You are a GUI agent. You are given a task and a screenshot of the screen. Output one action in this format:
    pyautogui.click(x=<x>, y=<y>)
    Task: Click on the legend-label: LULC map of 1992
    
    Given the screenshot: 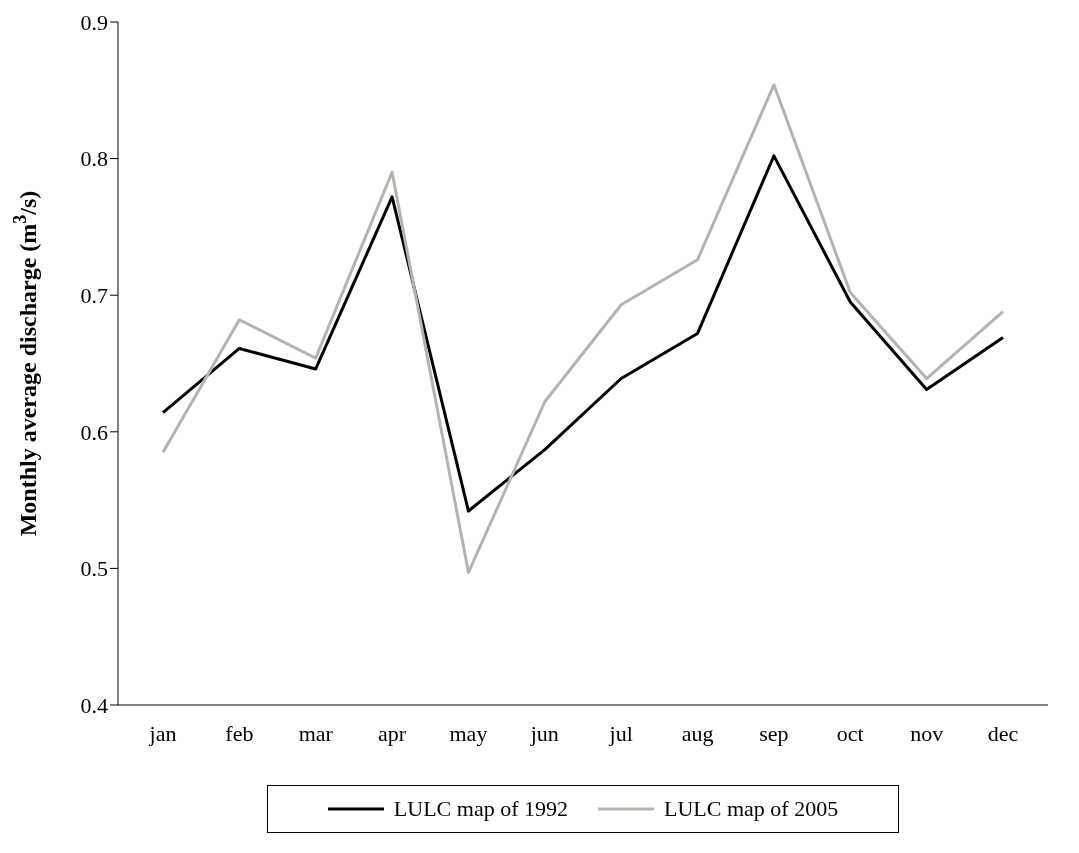 What is the action you would take?
    pyautogui.click(x=480, y=809)
    